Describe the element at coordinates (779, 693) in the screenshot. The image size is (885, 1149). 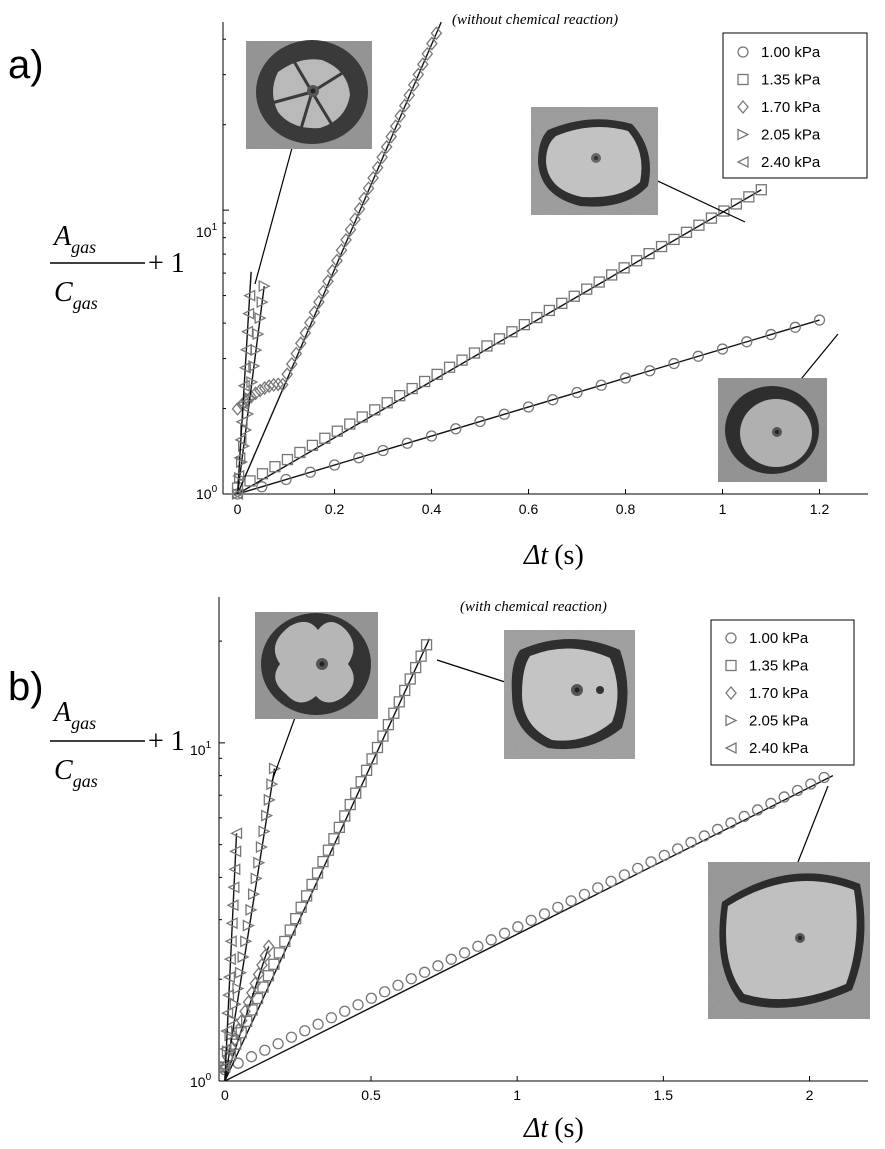
I see `panel-b-legend-label: 1.70 kPa` at that location.